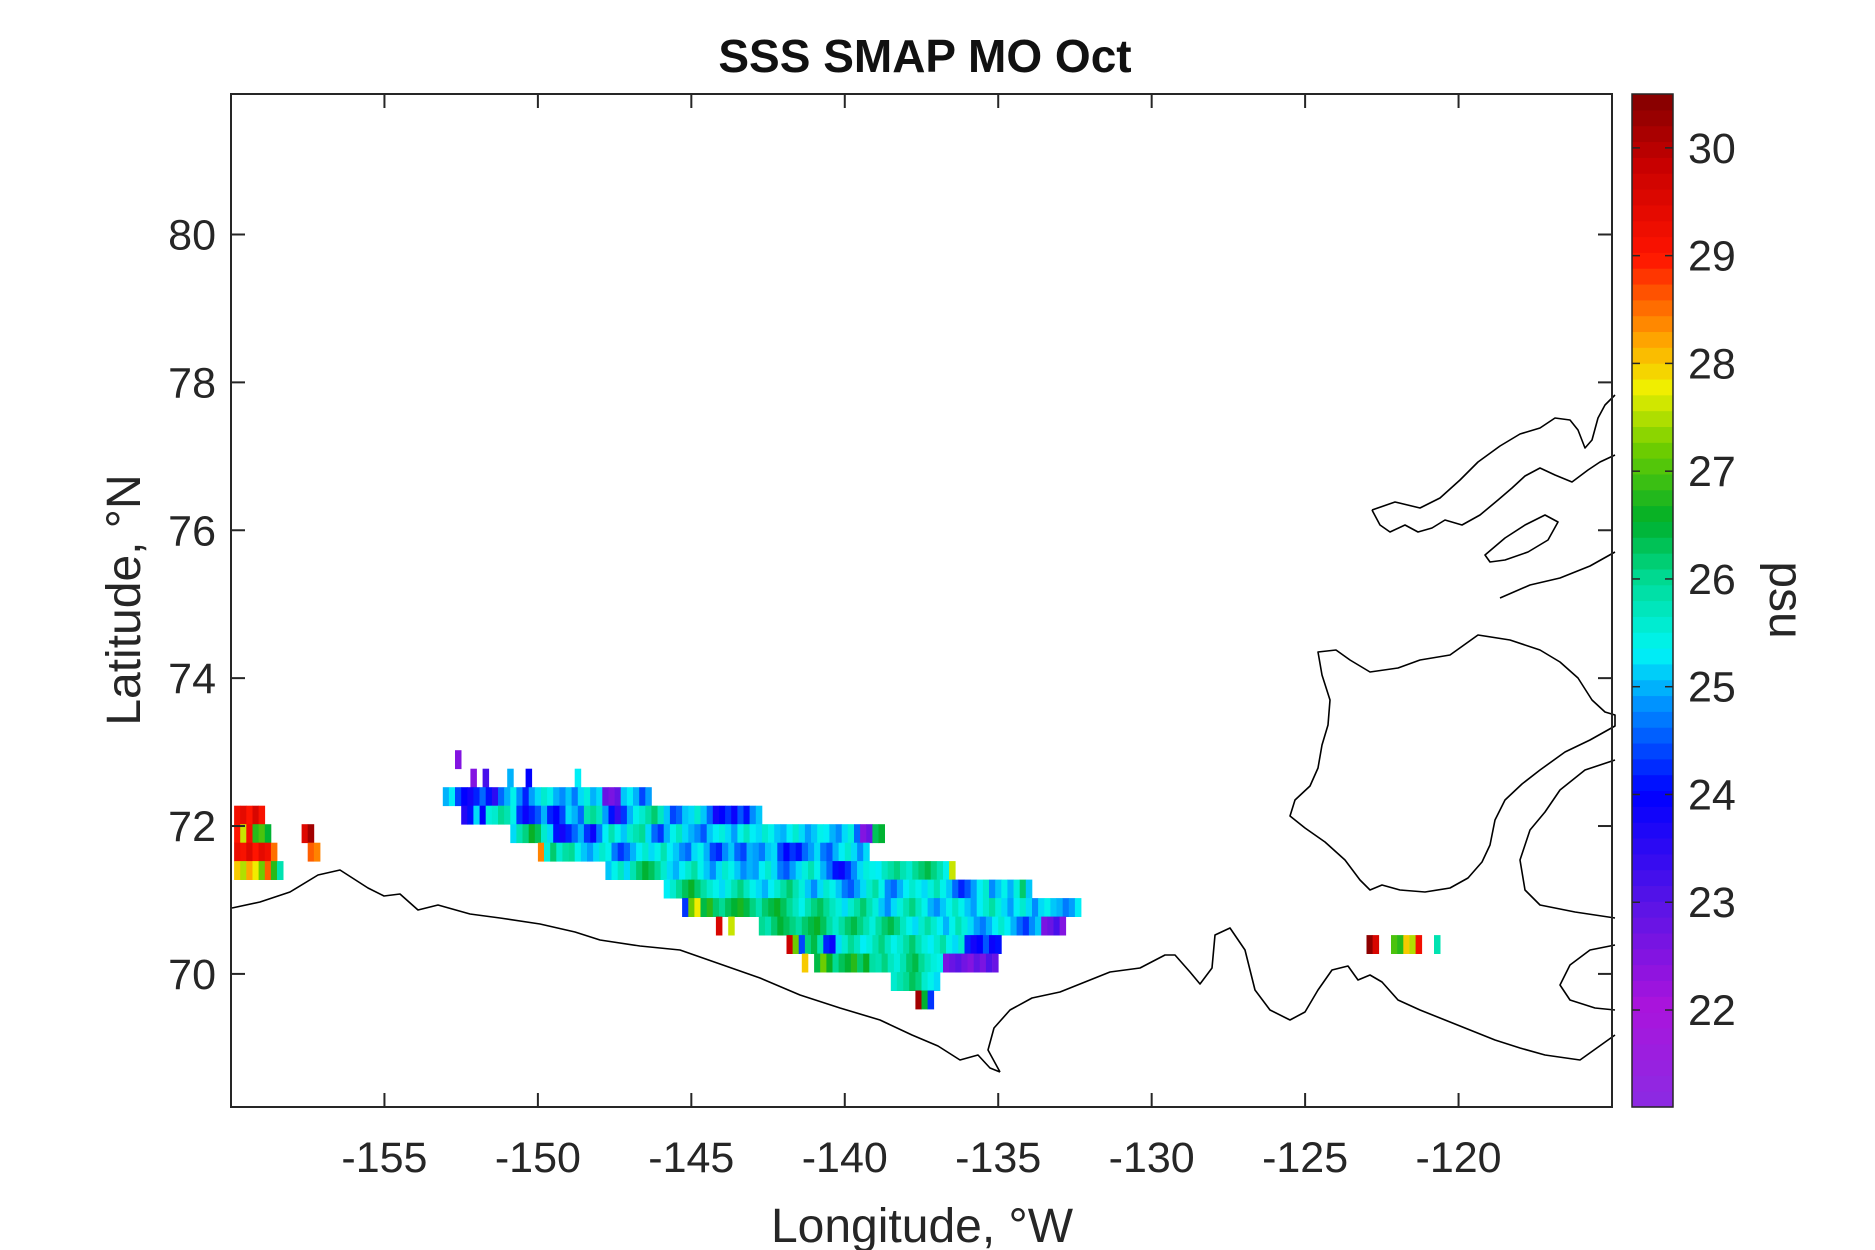 This screenshot has width=1875, height=1250. Describe the element at coordinates (1587, 977) in the screenshot. I see `coastline-victoria-lower` at that location.